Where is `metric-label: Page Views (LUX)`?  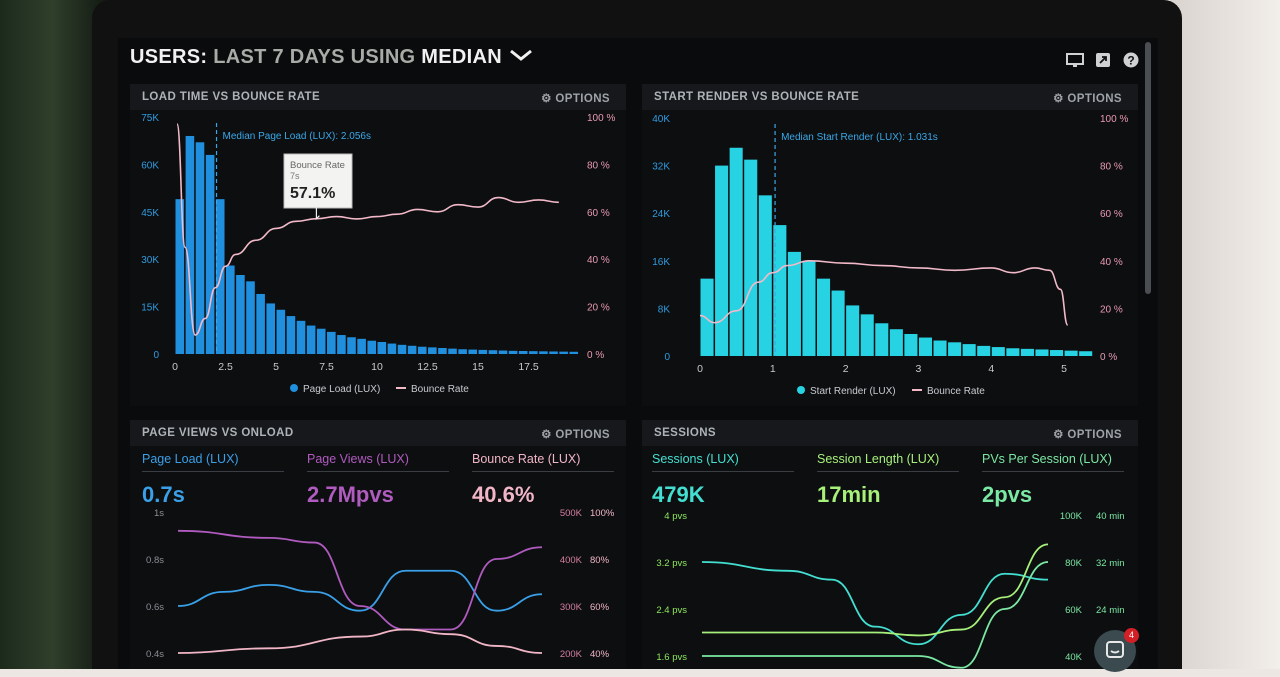
metric-label: Page Views (LUX) is located at coordinates (378, 462).